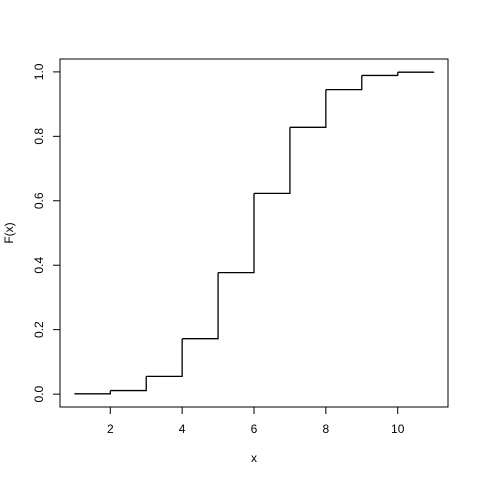 The image size is (480, 480). What do you see at coordinates (398, 429) in the screenshot?
I see `x-tick-label: 10` at bounding box center [398, 429].